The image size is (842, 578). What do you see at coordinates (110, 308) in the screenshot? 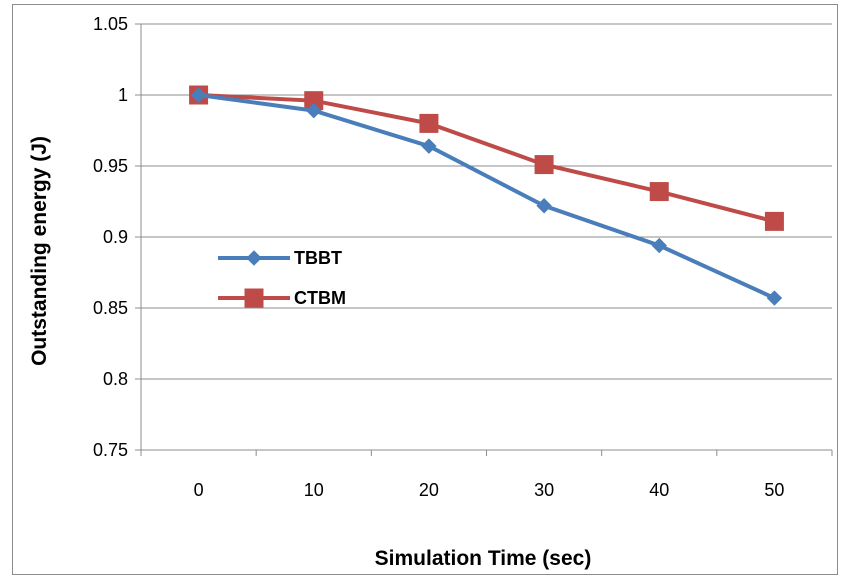
I see `y-tick-label: 0.85` at bounding box center [110, 308].